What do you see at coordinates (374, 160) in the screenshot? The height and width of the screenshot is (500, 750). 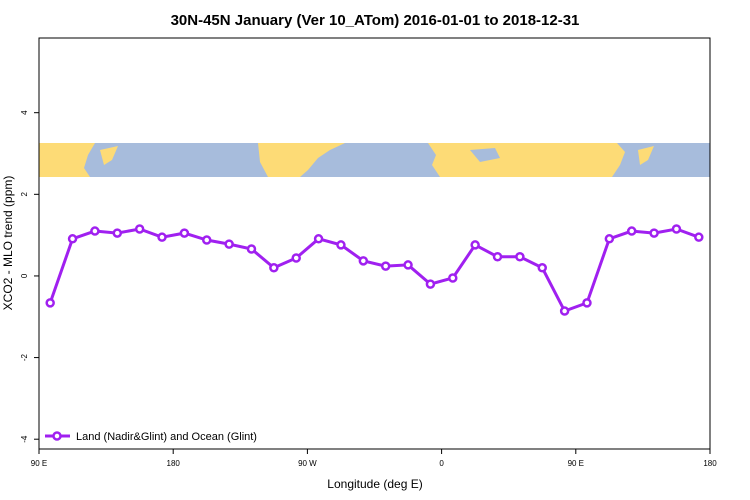 I see `map-strip` at bounding box center [374, 160].